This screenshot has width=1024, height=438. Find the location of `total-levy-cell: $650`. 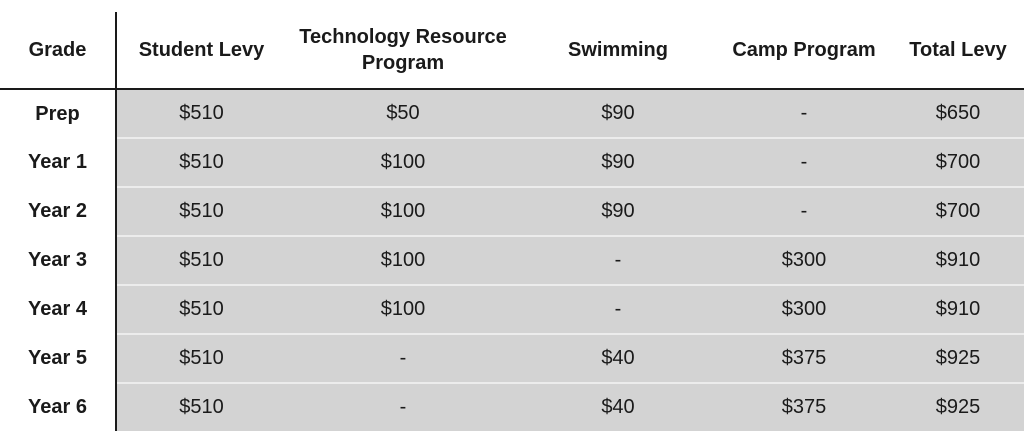

total-levy-cell: $650 is located at coordinates (958, 114).